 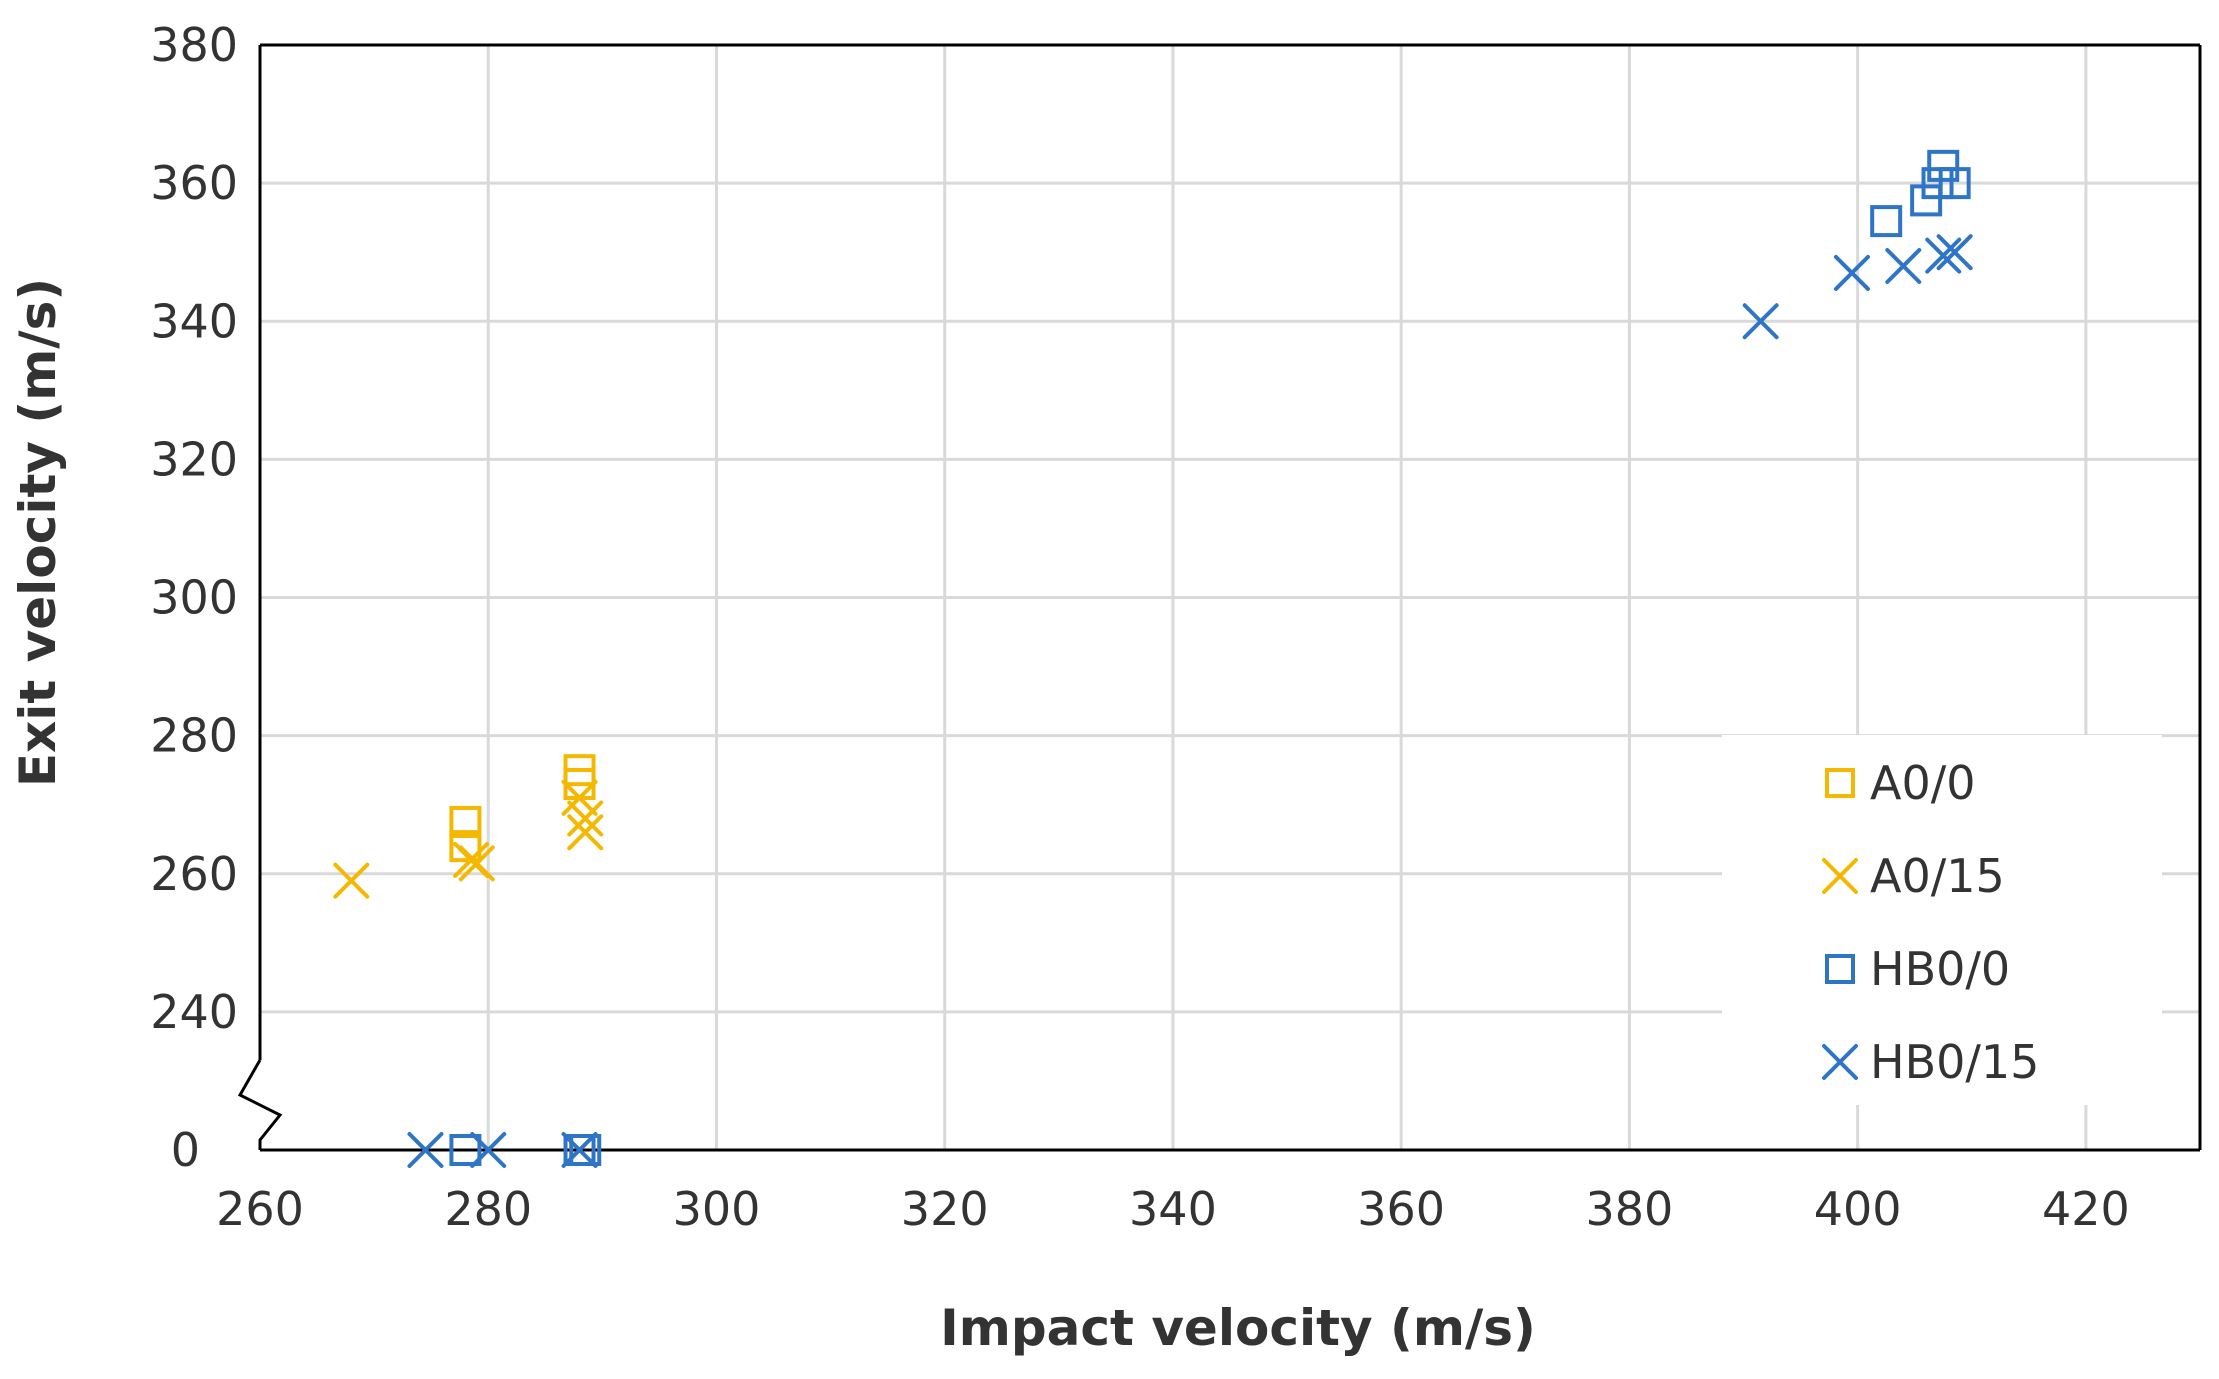 What do you see at coordinates (1173, 1209) in the screenshot?
I see `x-tick-label: 340` at bounding box center [1173, 1209].